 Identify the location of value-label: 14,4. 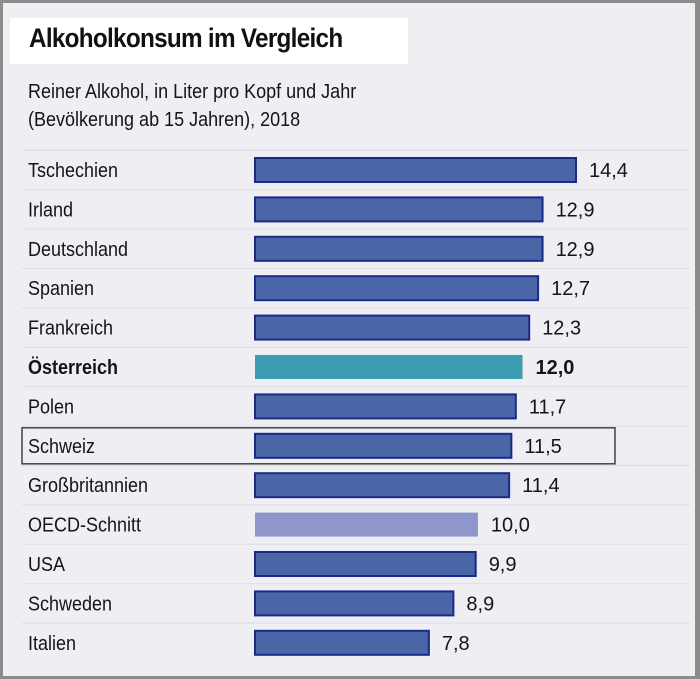
(608, 171).